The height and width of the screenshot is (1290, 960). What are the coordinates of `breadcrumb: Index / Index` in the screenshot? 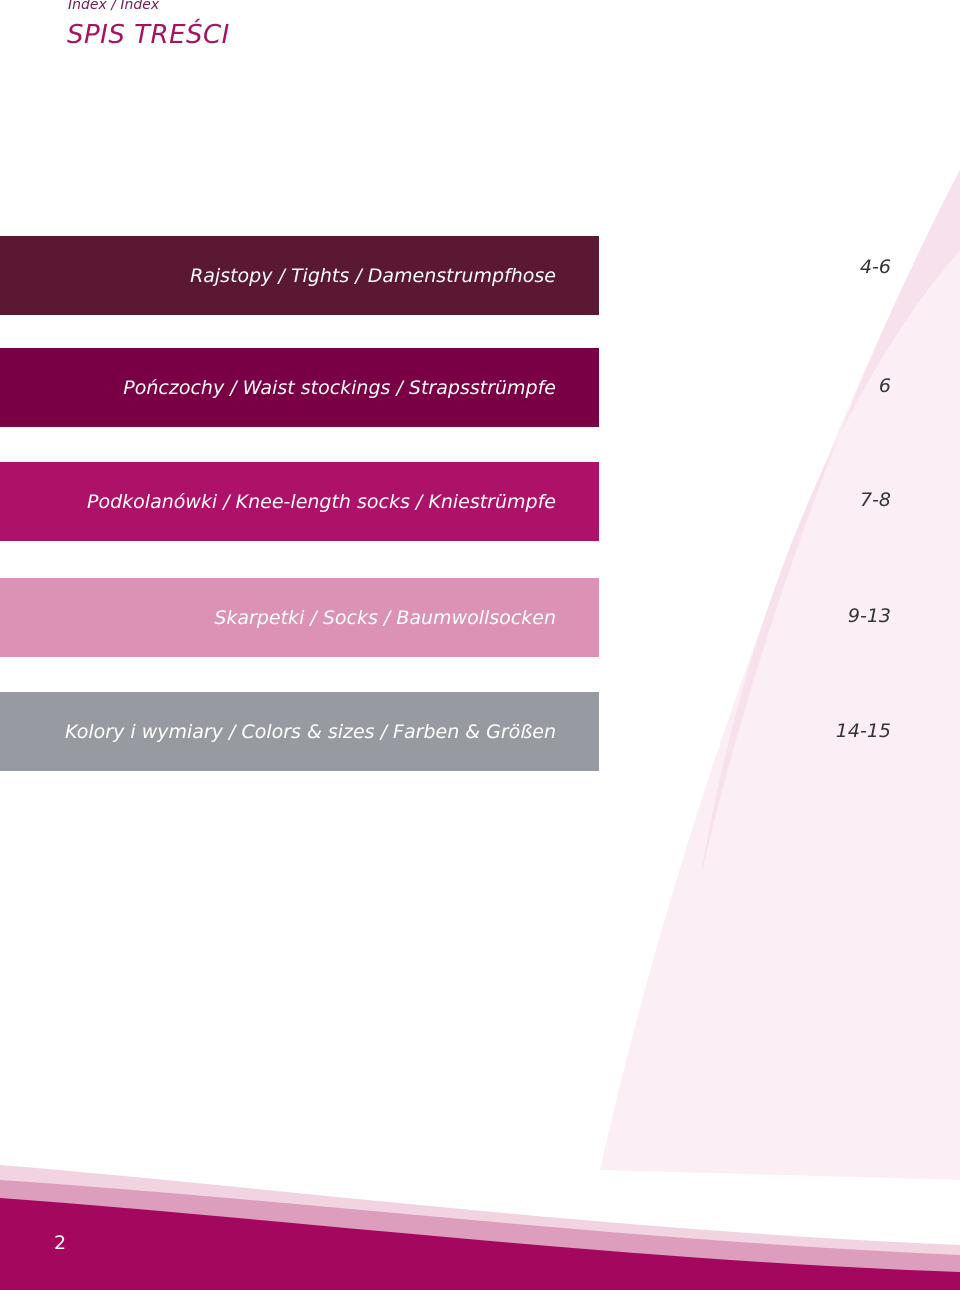 It's located at (114, 6).